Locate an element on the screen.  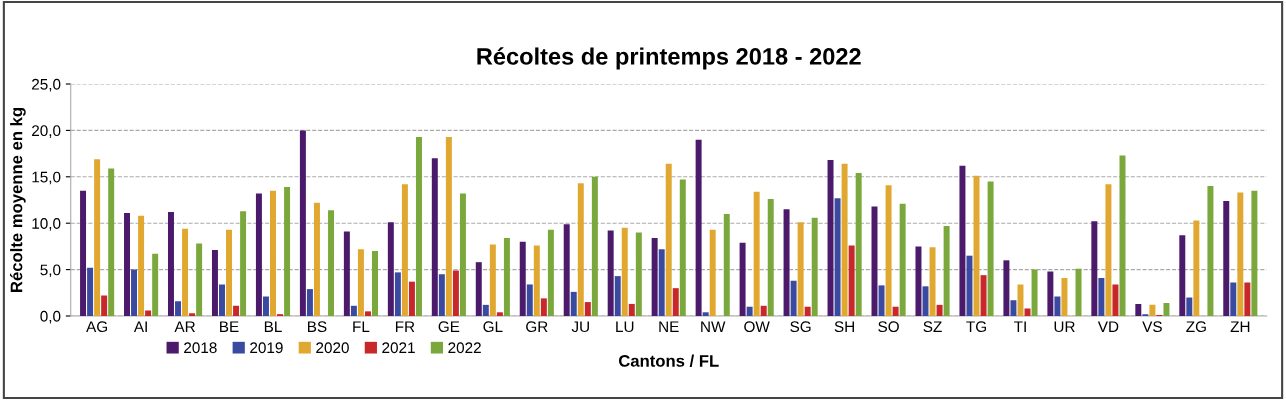
legend-label: 2021 is located at coordinates (398, 348).